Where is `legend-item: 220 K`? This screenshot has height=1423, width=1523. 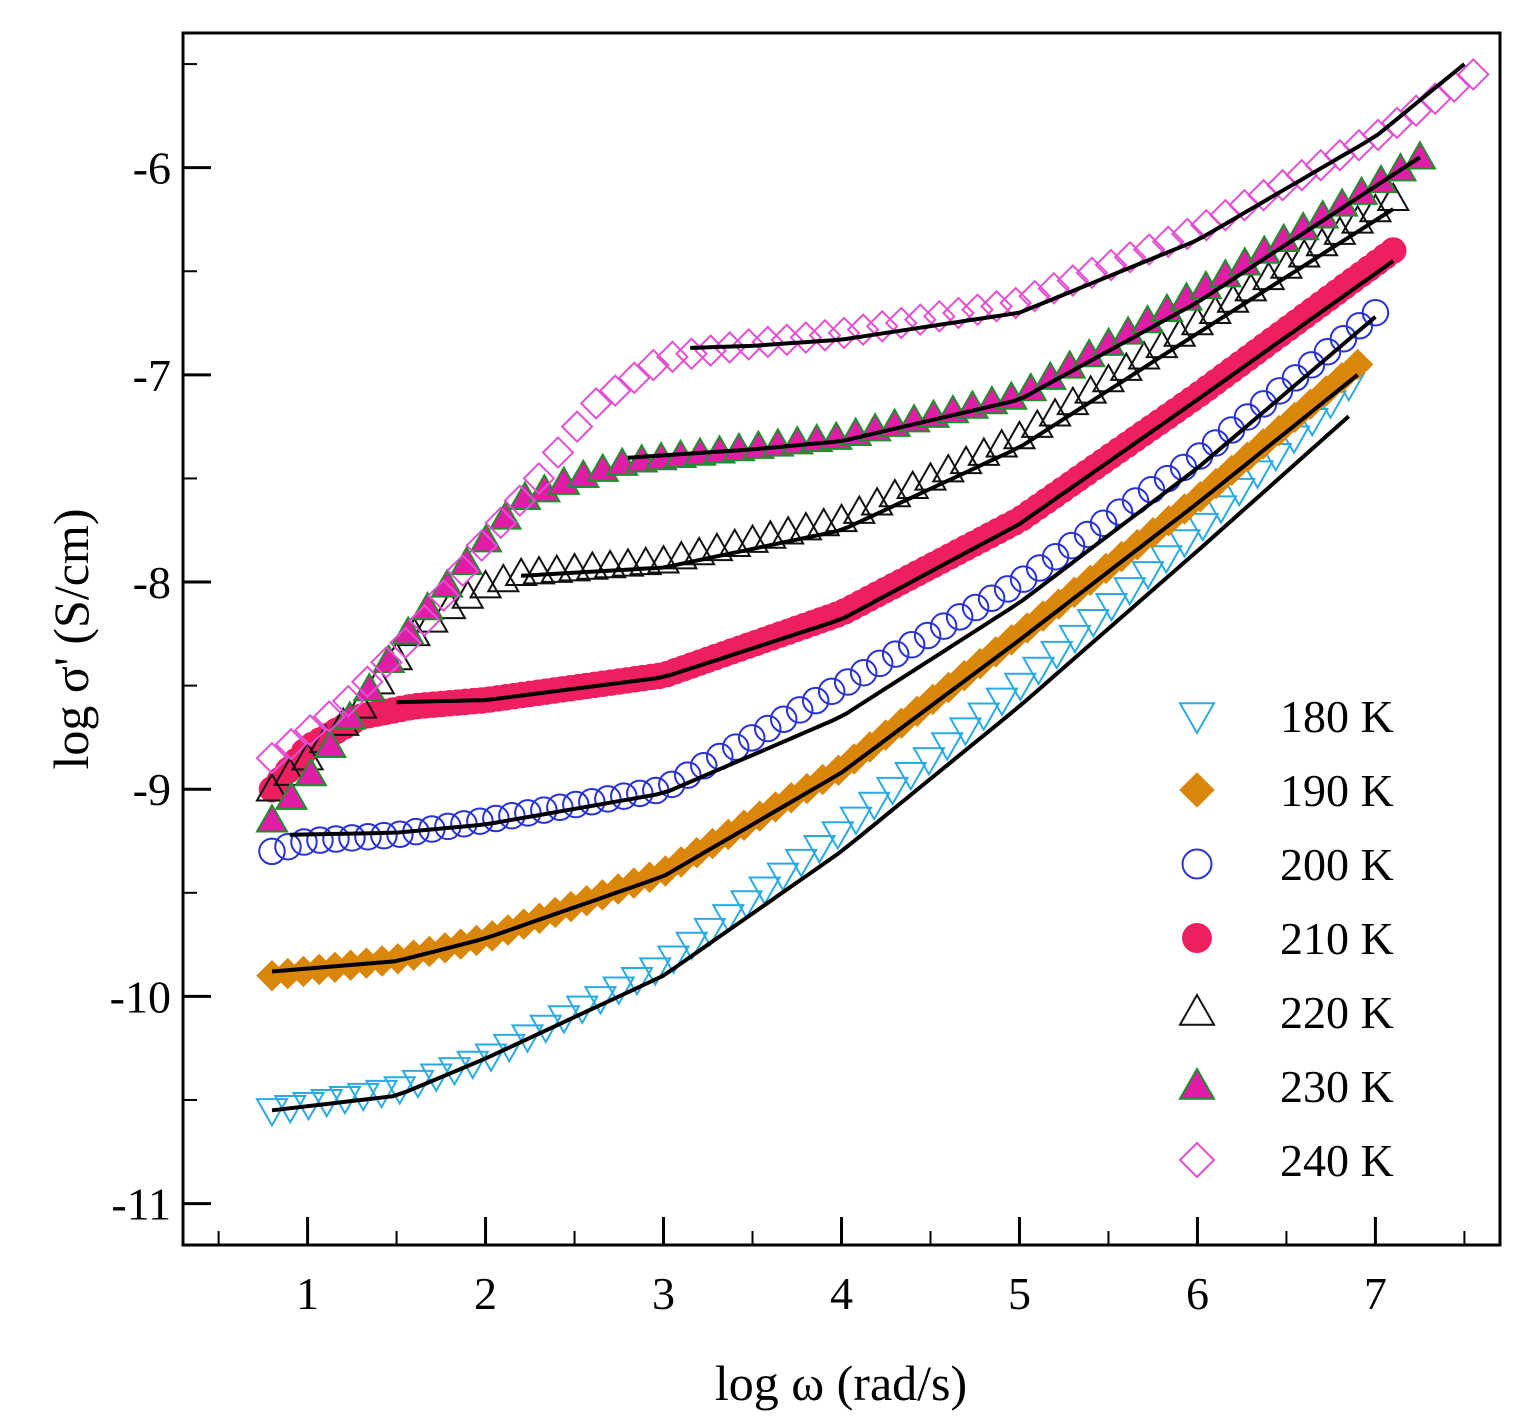
legend-item: 220 K is located at coordinates (1286, 1012).